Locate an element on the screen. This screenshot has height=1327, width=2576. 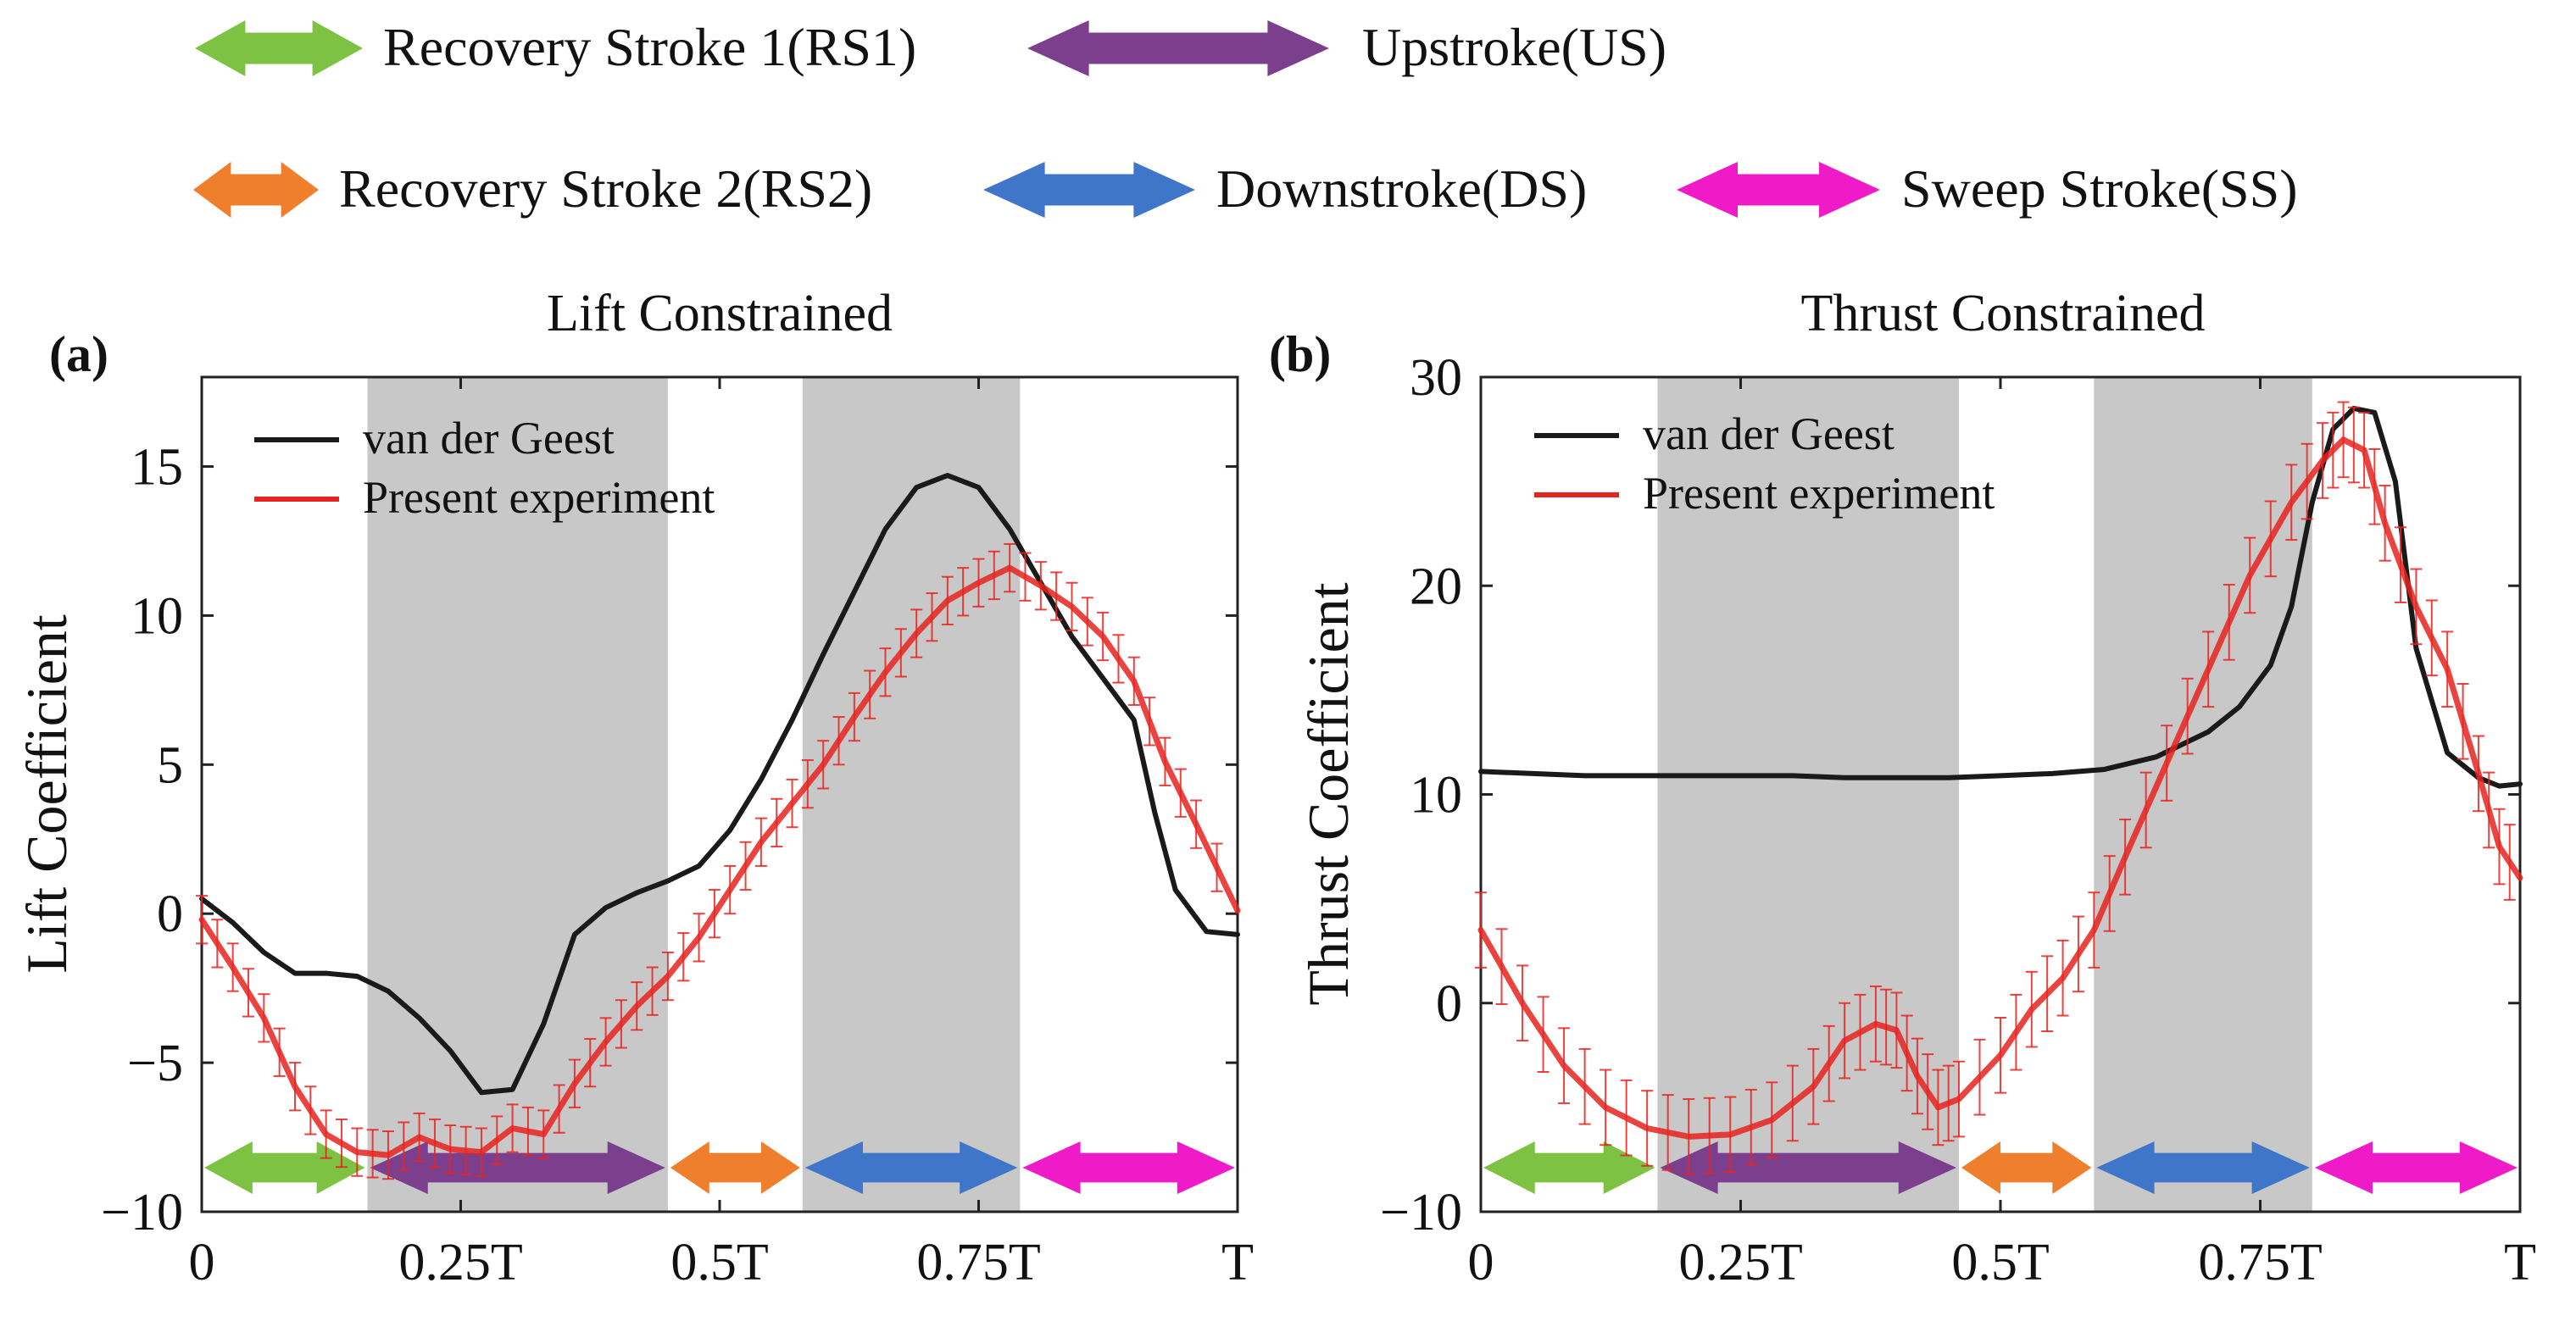
chart-panel-thrust-legend-entry-1: Present experiment is located at coordinates (1819, 493).